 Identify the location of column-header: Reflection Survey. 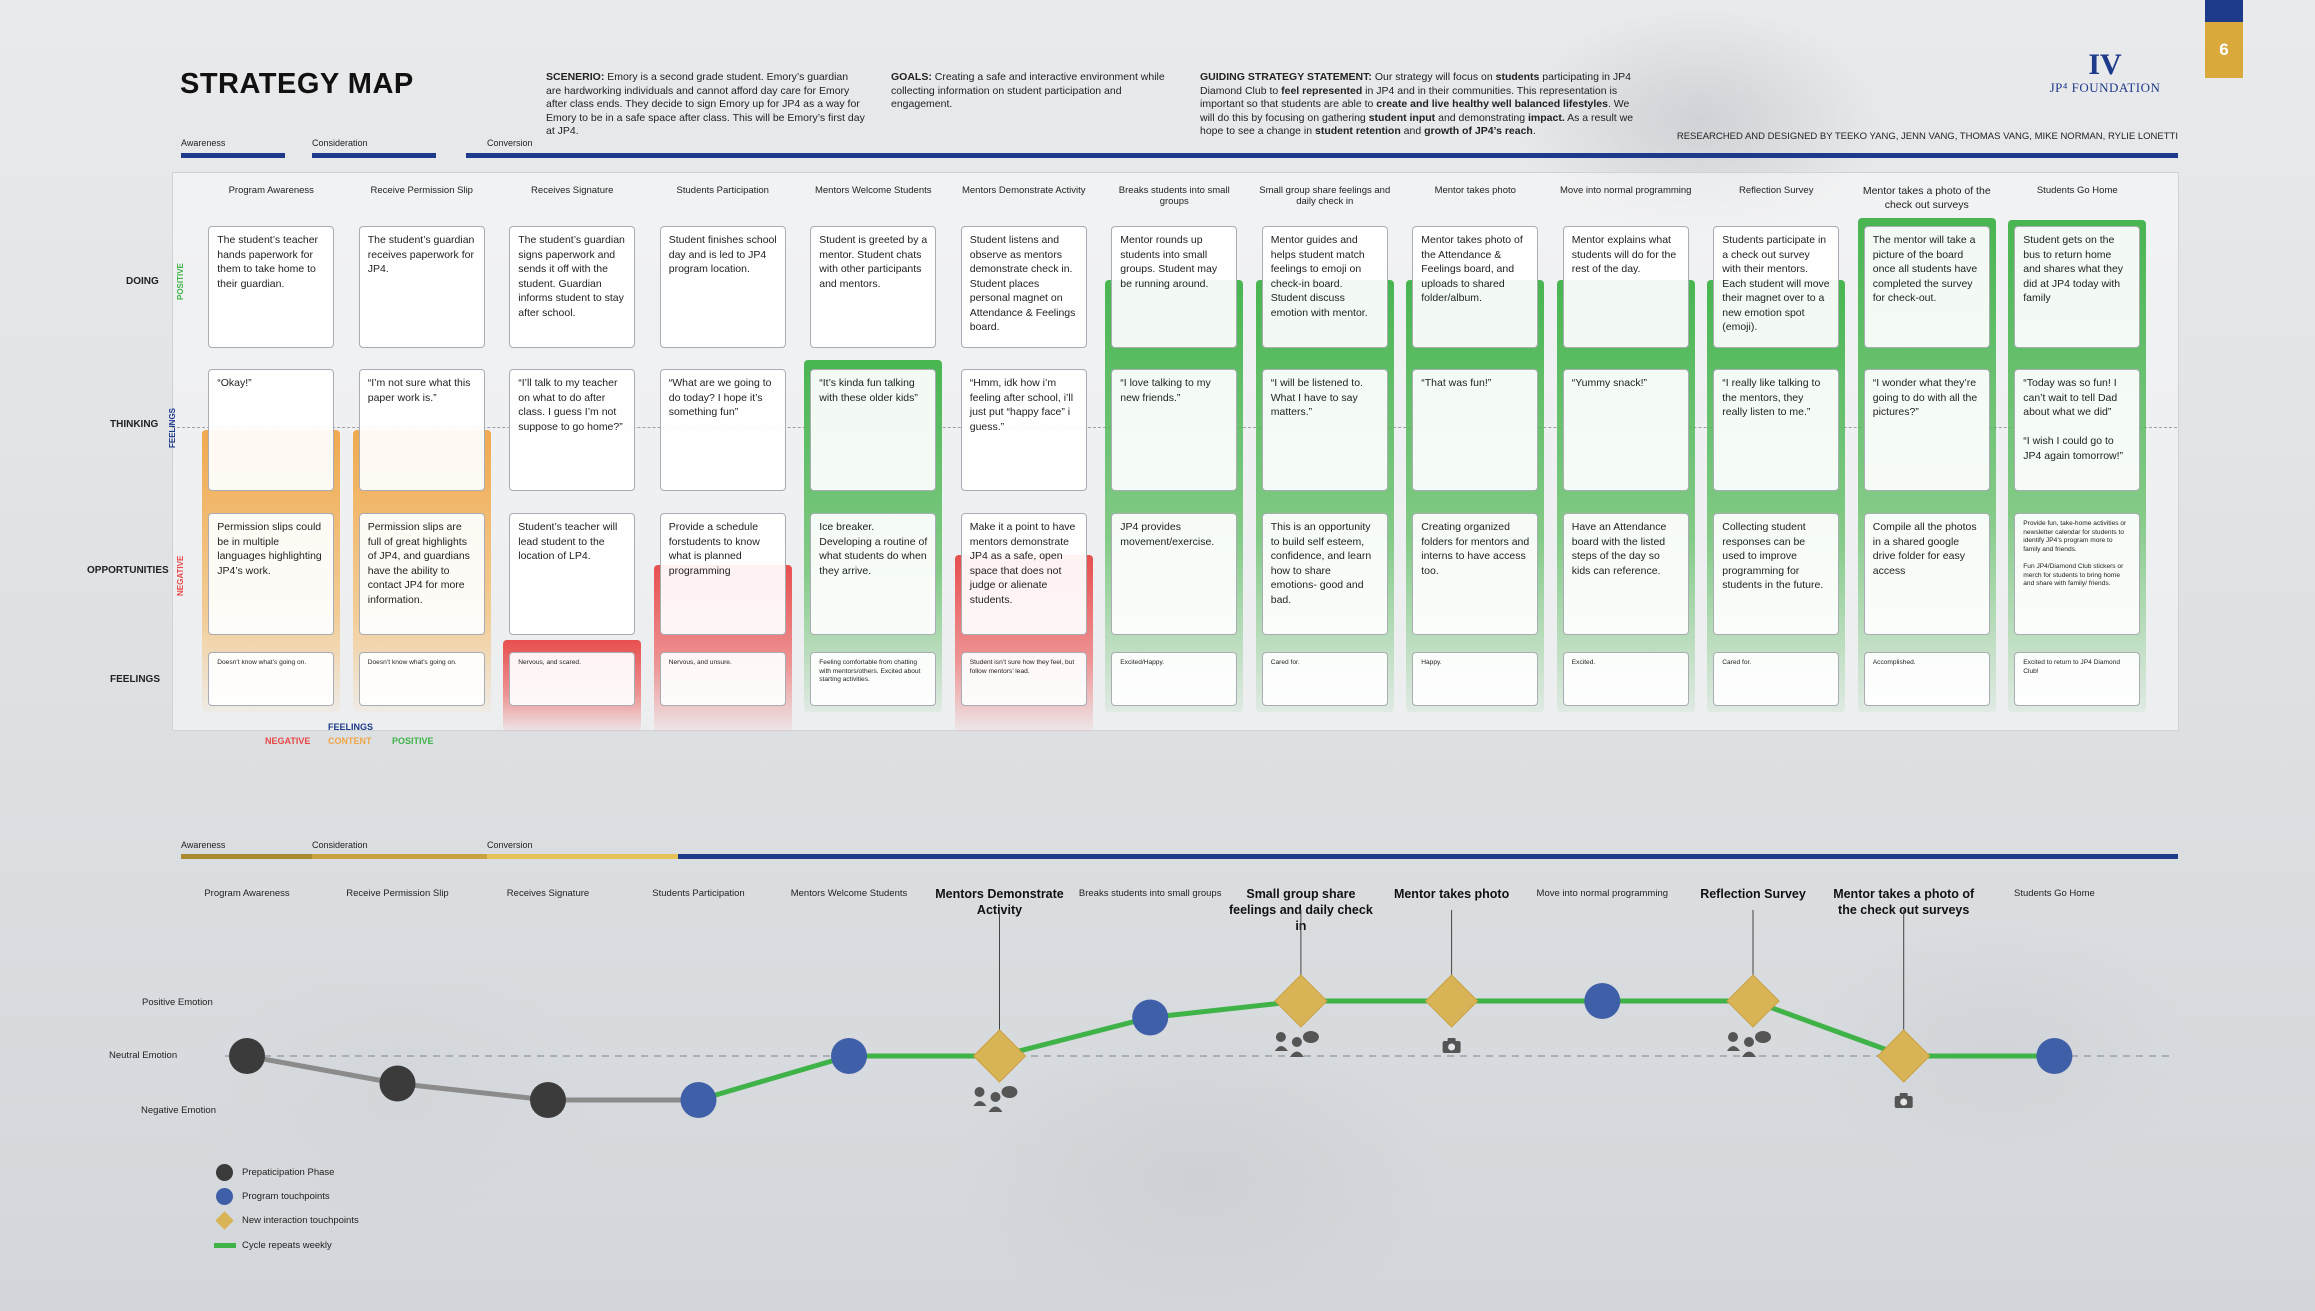
(1776, 190).